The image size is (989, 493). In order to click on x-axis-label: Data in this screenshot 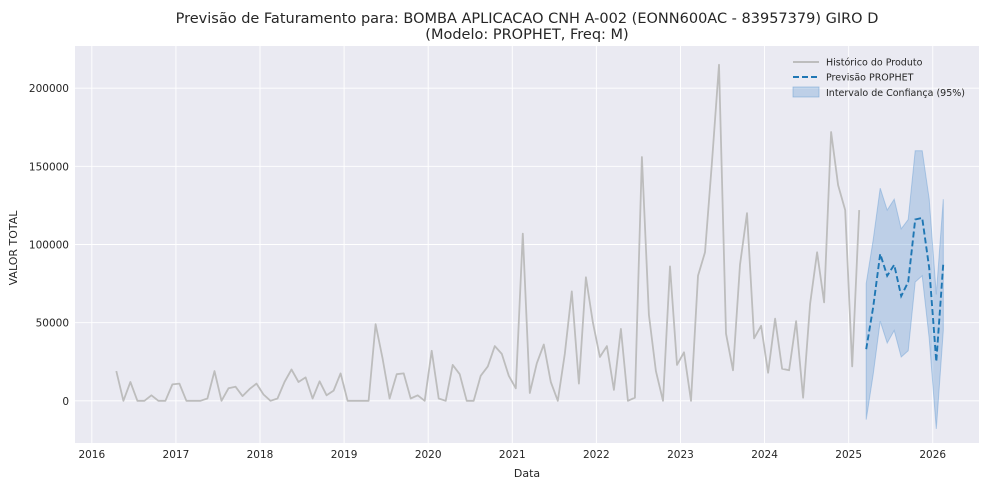, I will do `click(527, 473)`.